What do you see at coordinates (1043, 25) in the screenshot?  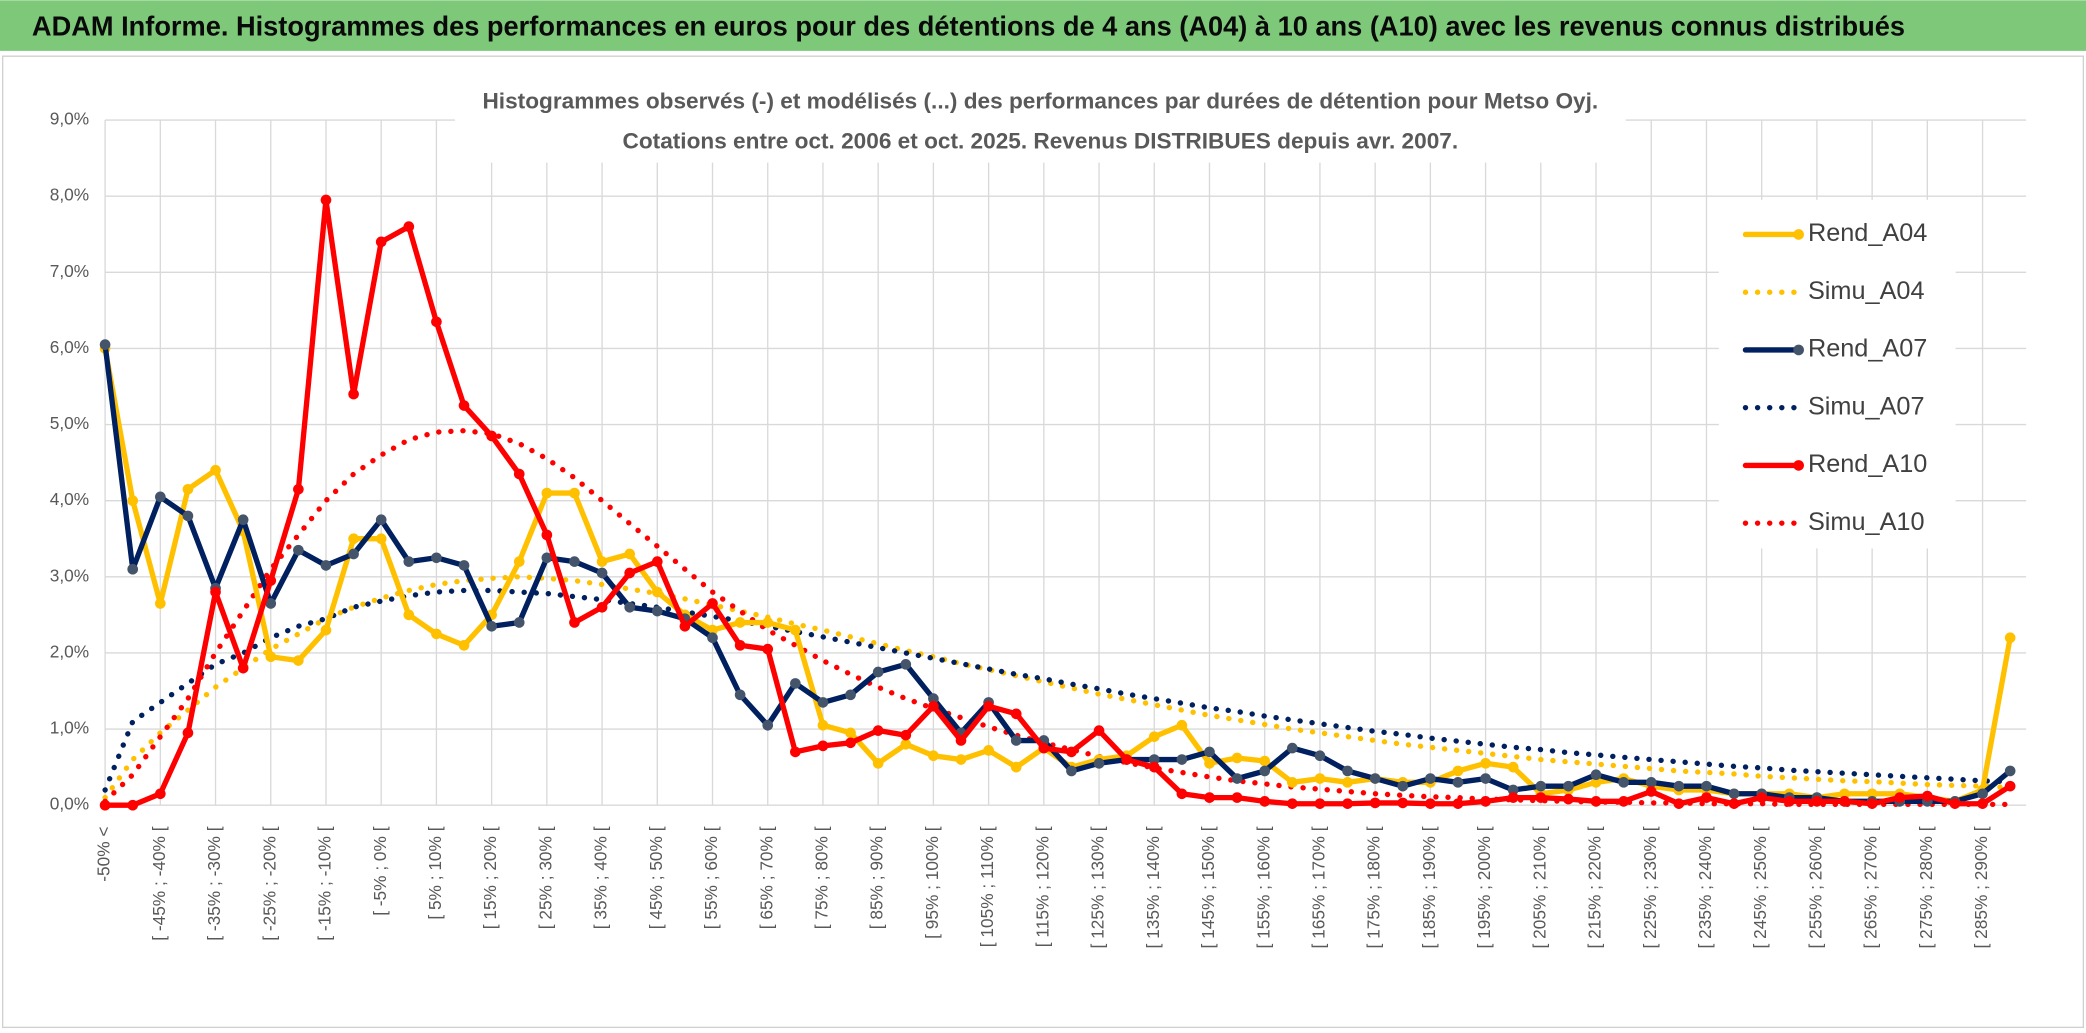 I see `header-bar` at bounding box center [1043, 25].